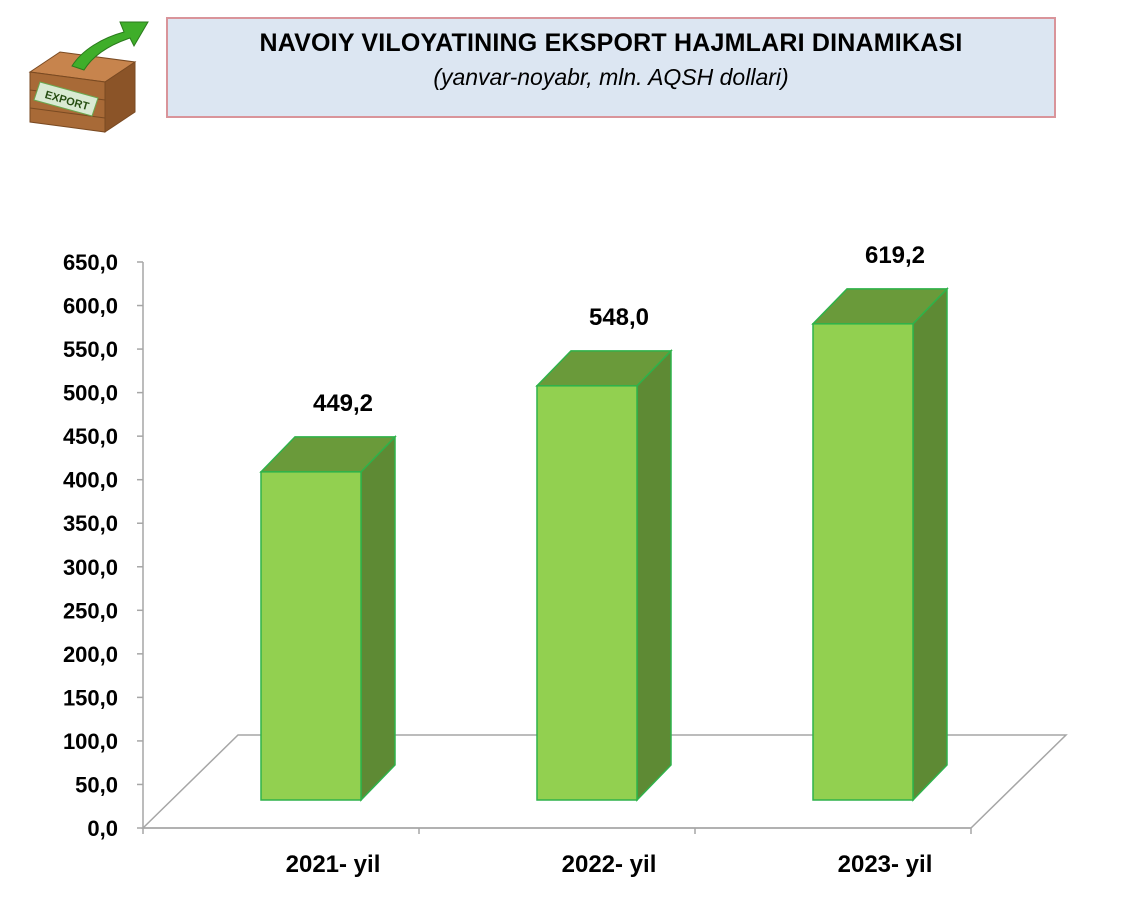  What do you see at coordinates (90, 262) in the screenshot?
I see `y-tick-label: 650,0` at bounding box center [90, 262].